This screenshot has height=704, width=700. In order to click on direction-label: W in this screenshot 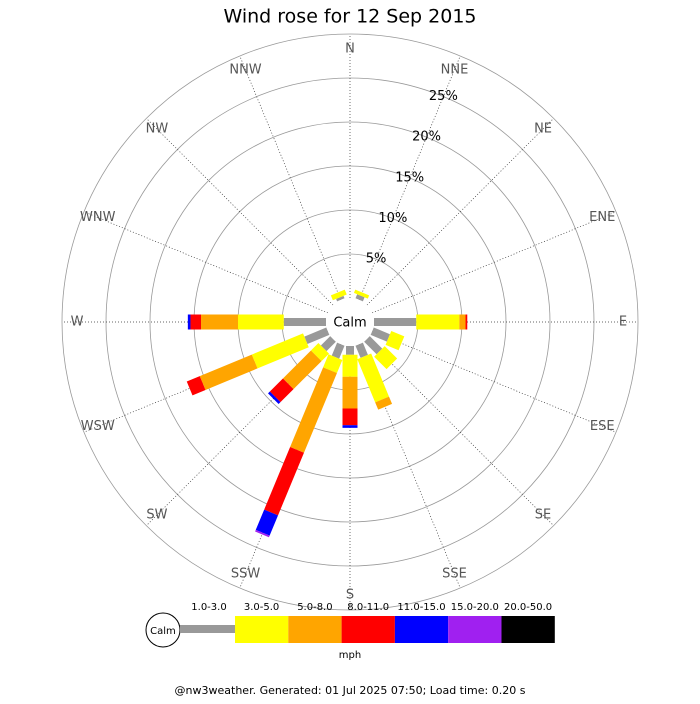, I will do `click(77, 322)`.